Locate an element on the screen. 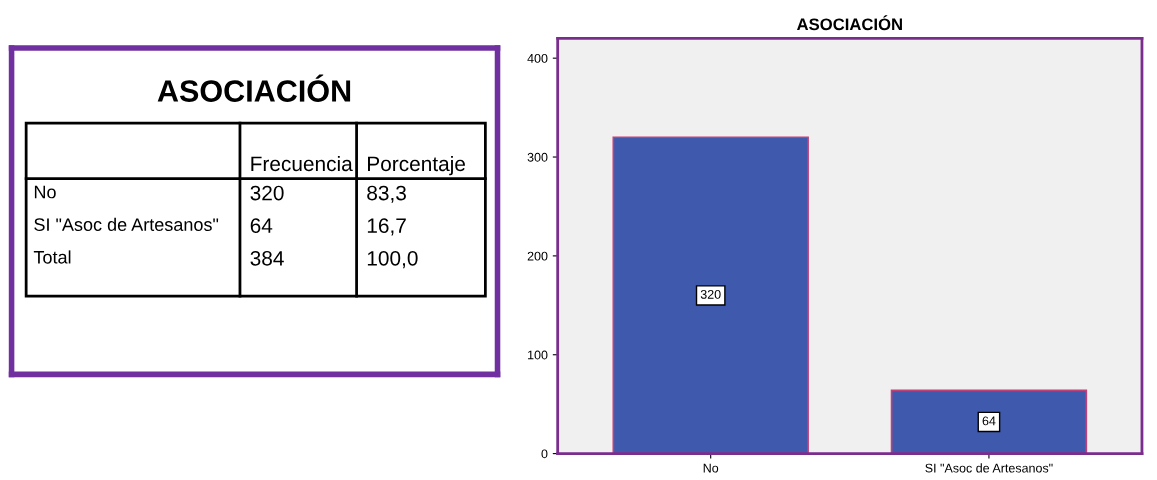 This screenshot has width=1157, height=480. text: SI "Asoc de Artesanos" is located at coordinates (126, 224).